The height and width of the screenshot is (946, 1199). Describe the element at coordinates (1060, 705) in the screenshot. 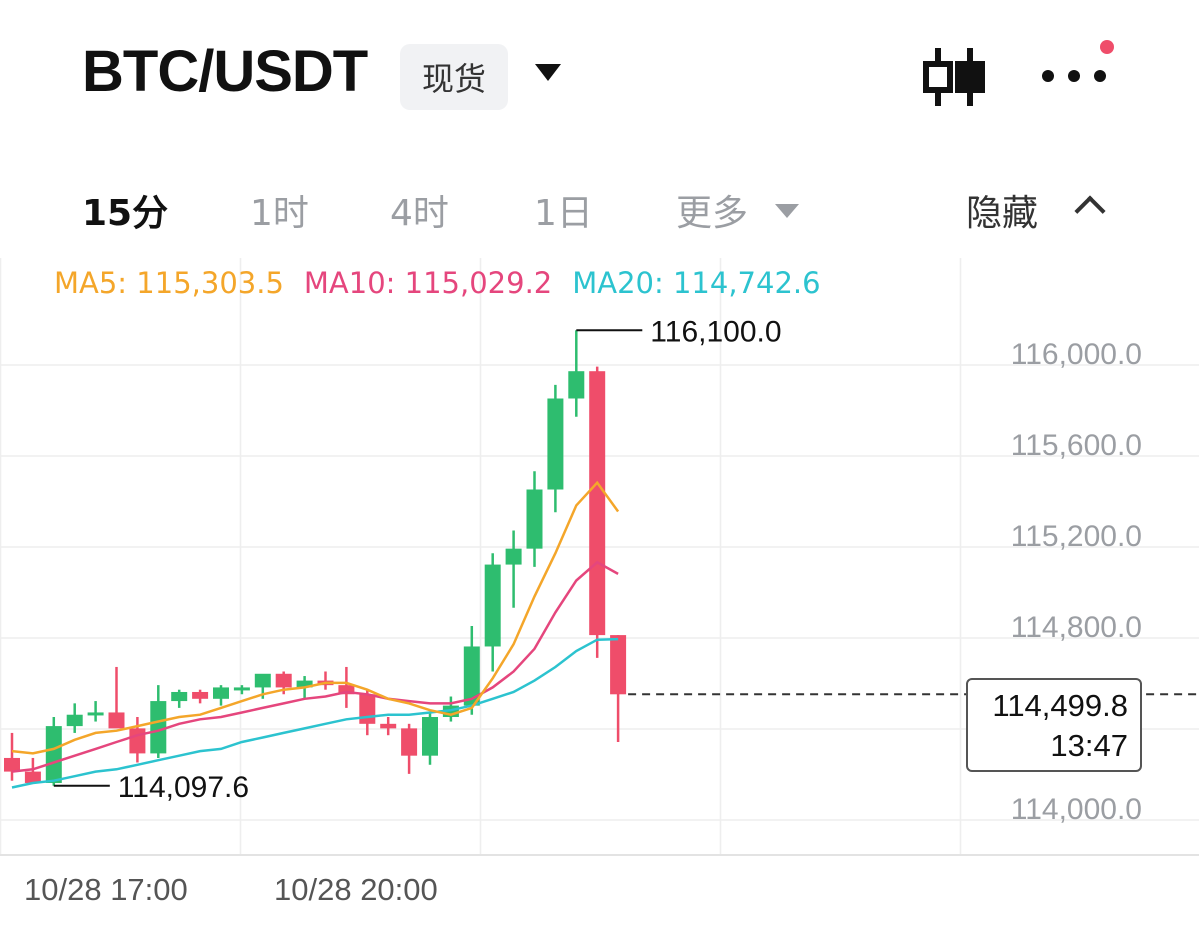

I see `current-price: 114,499.8` at that location.